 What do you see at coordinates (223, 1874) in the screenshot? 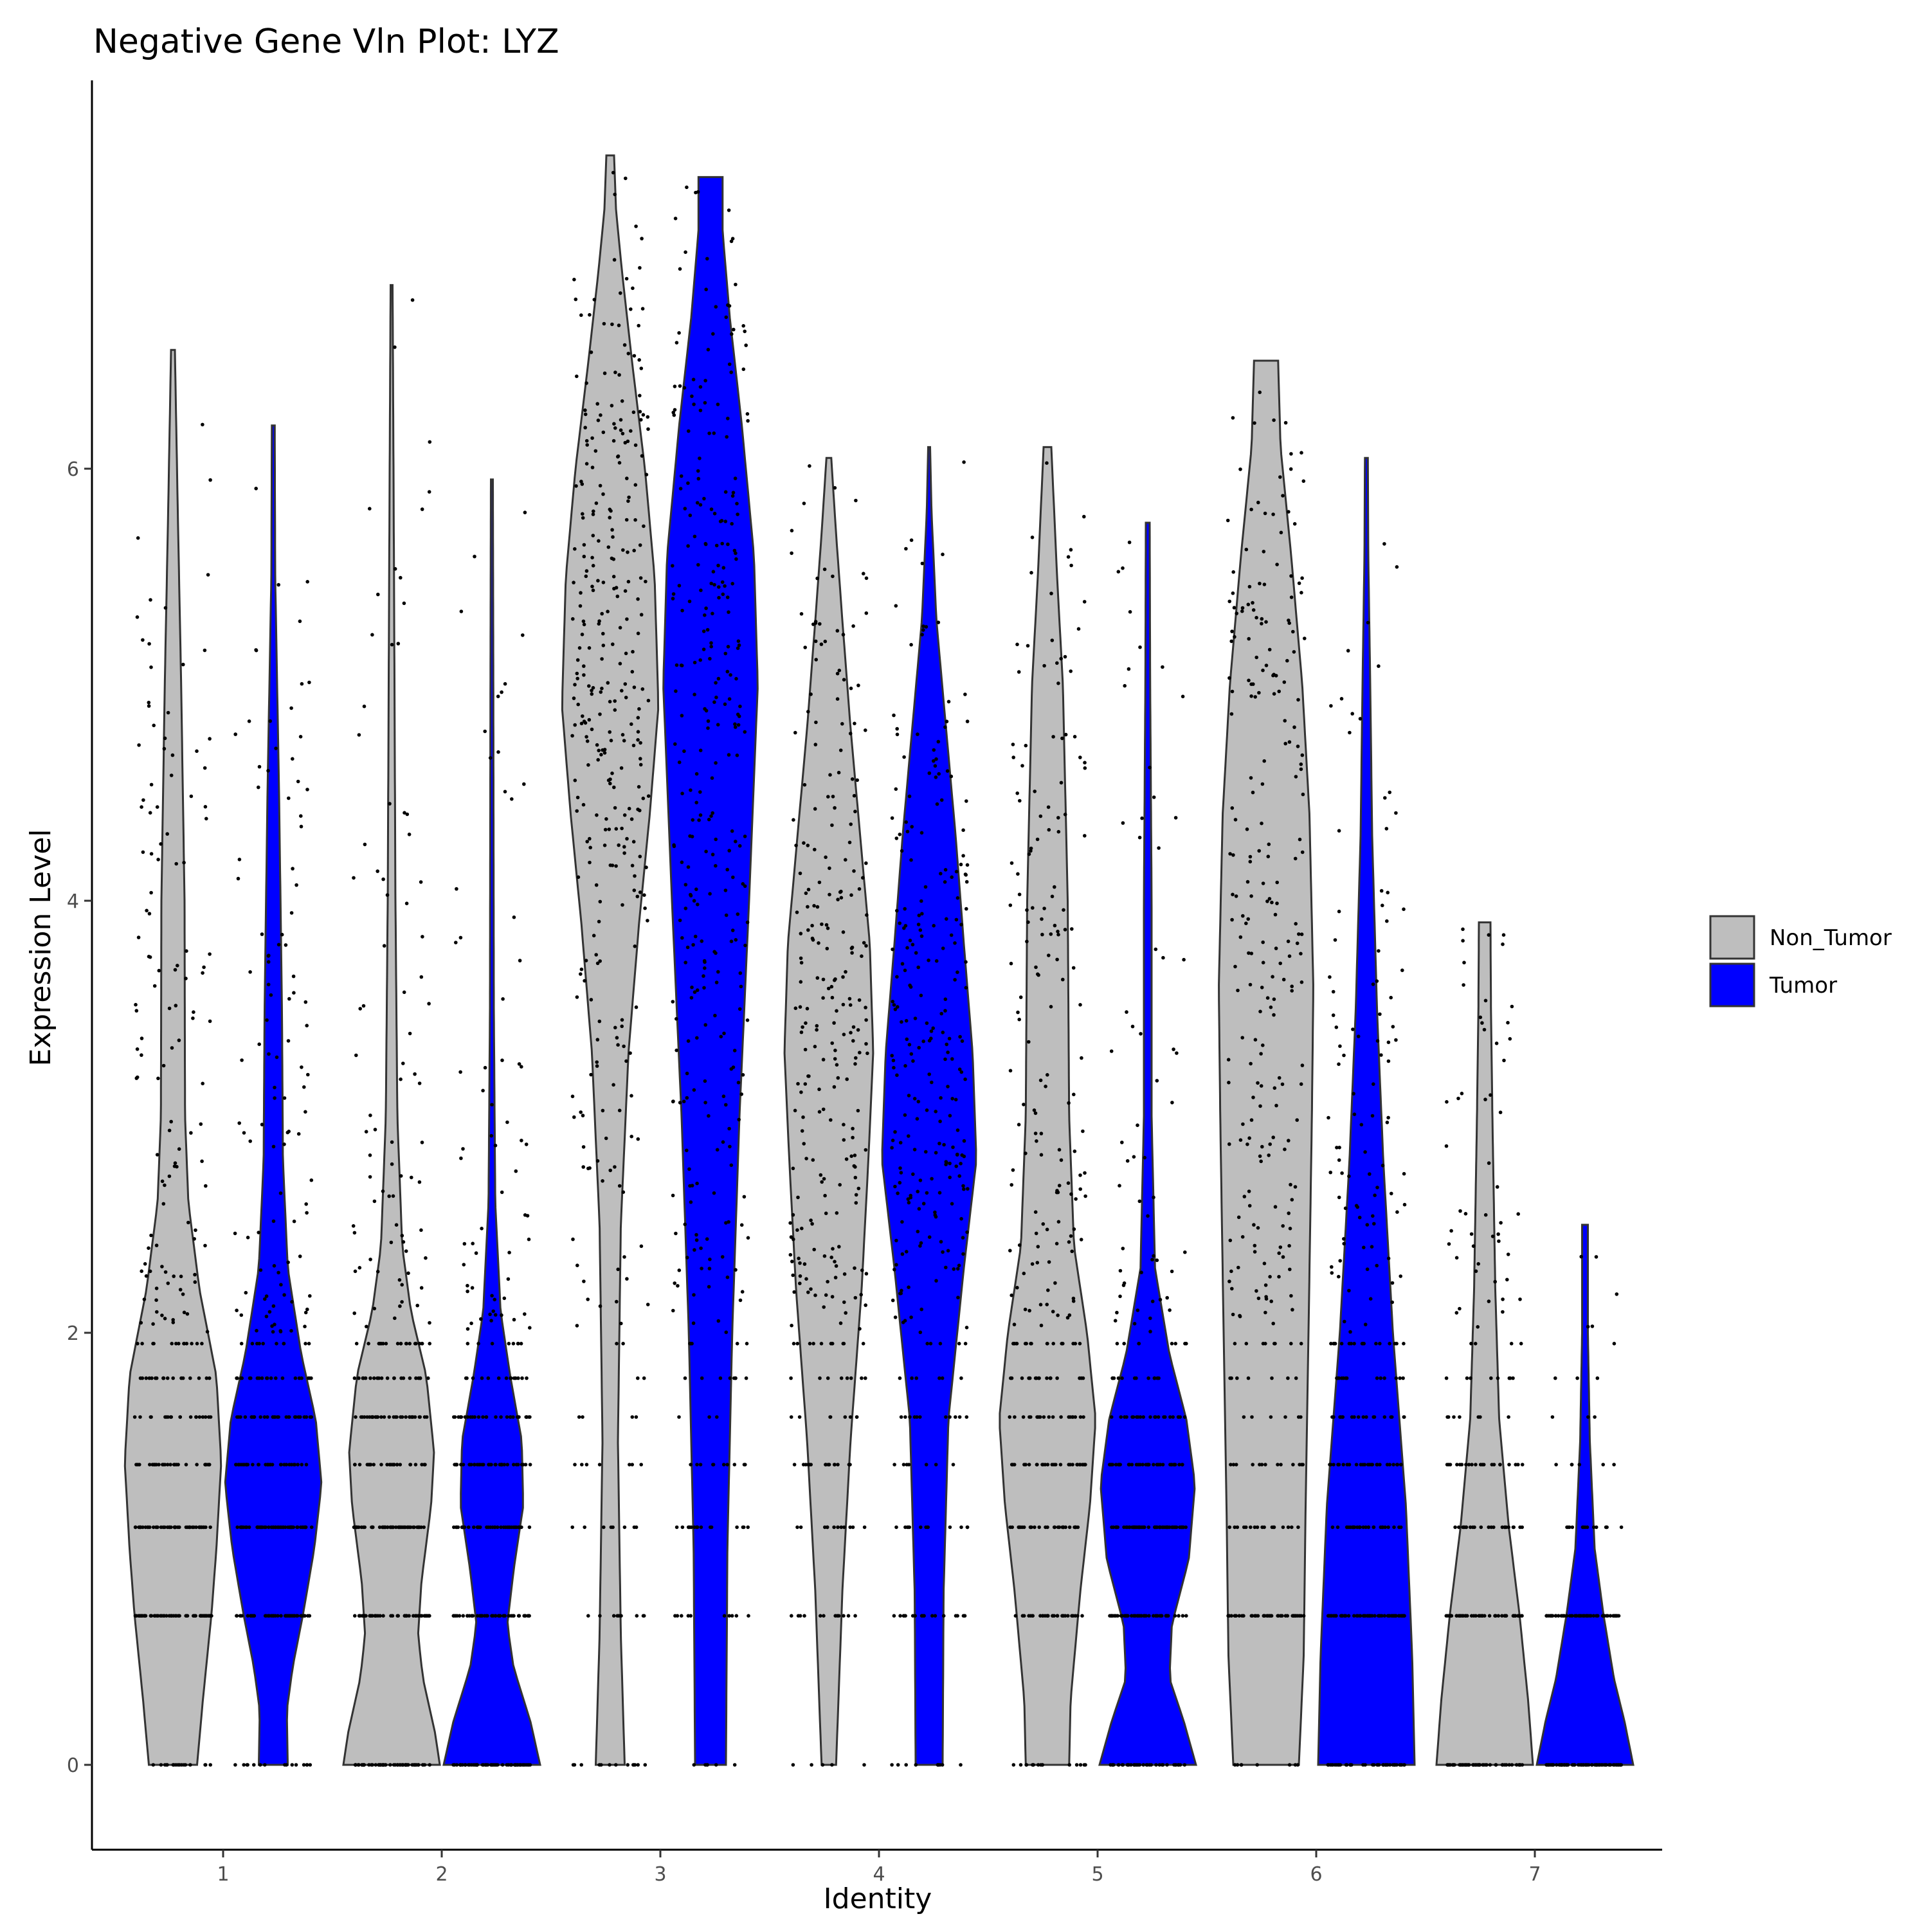
I see `x-tick-label: 1` at bounding box center [223, 1874].